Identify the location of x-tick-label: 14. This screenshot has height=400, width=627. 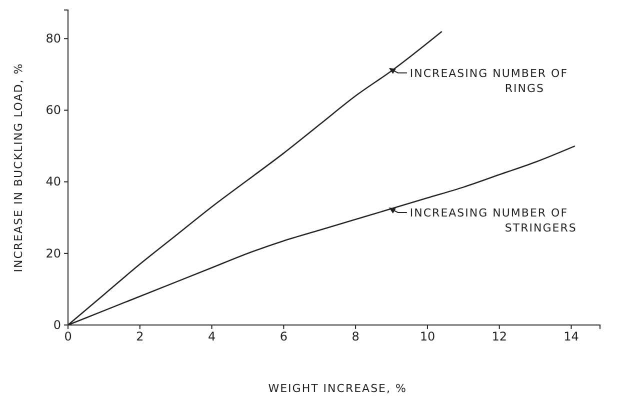
(571, 337).